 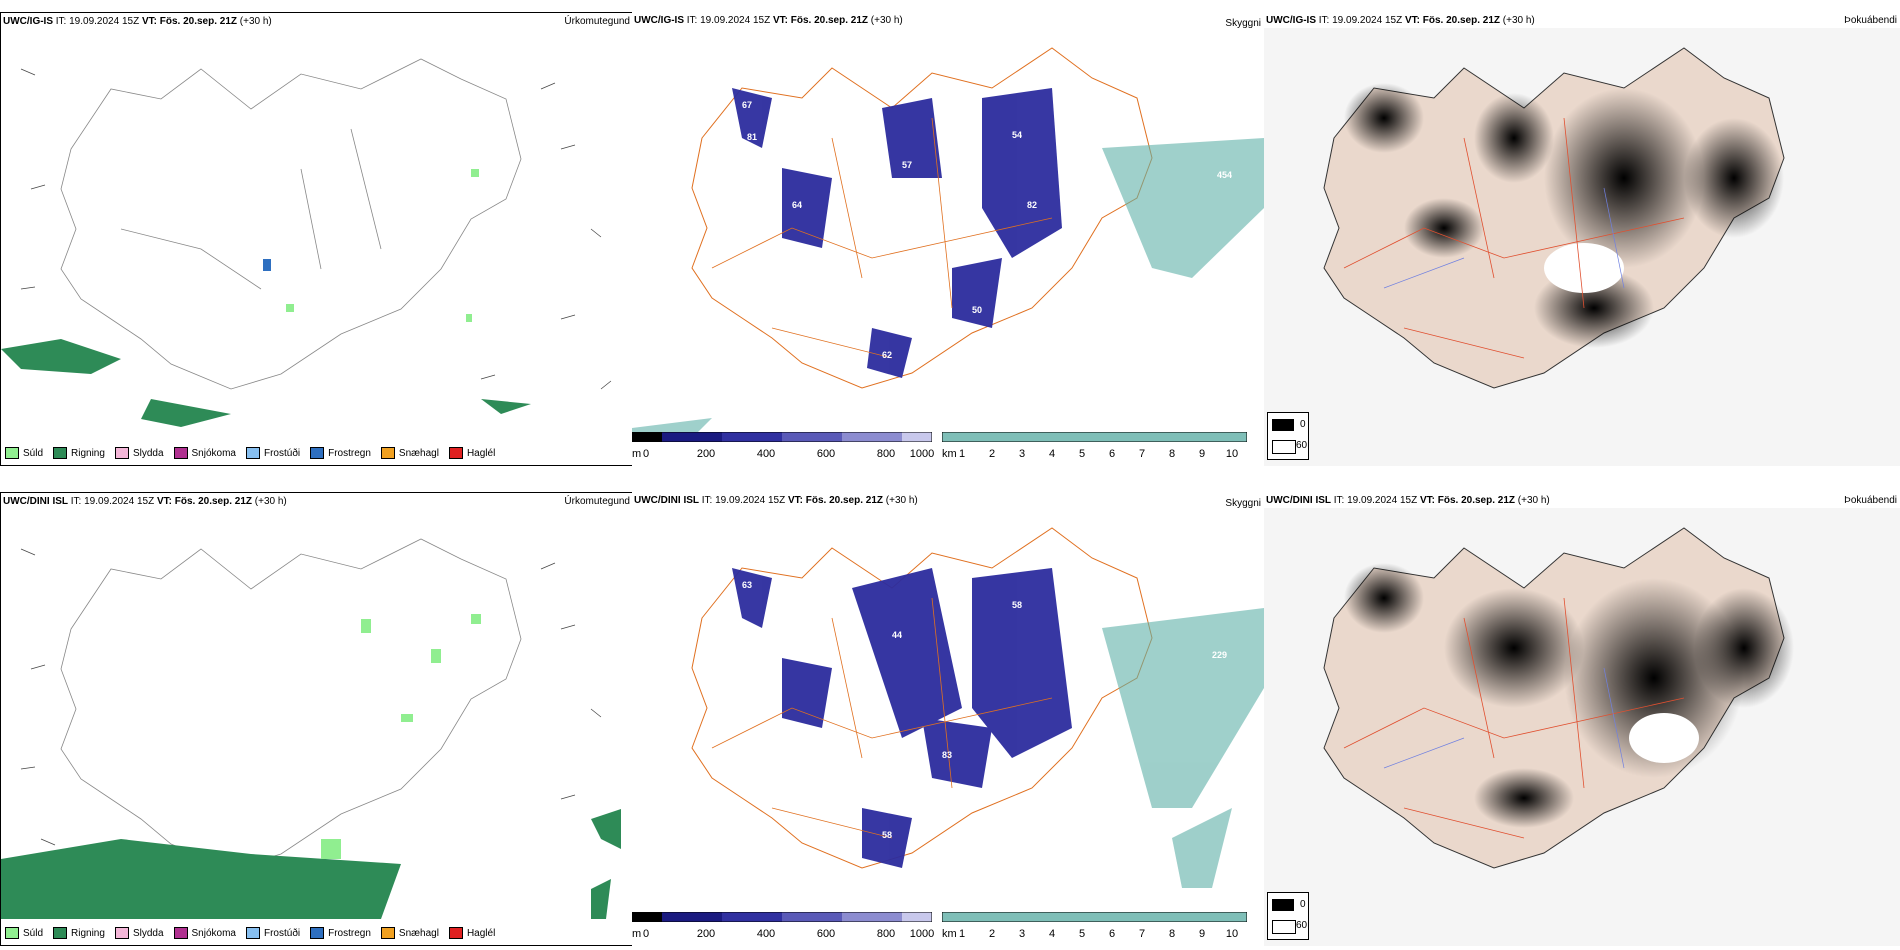 I want to click on iceland-cloudbase-map: 63 44 58 84 83 58 229, so click(x=977, y=707).